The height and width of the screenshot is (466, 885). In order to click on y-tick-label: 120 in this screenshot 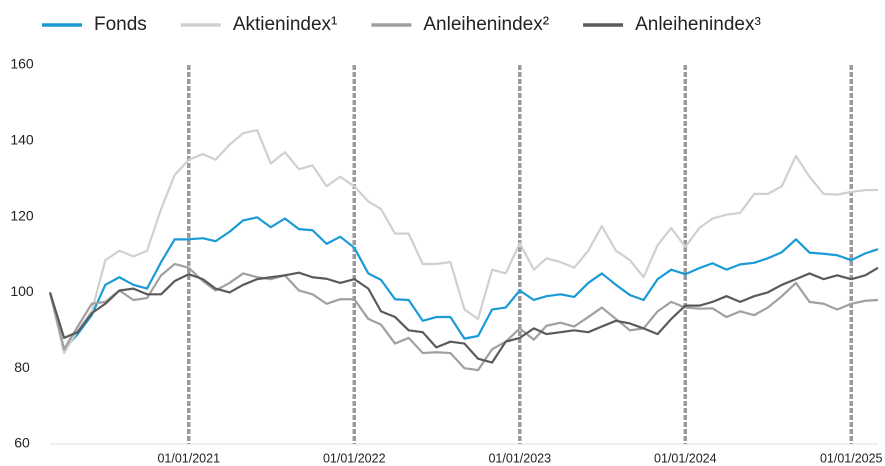, I will do `click(22, 215)`.